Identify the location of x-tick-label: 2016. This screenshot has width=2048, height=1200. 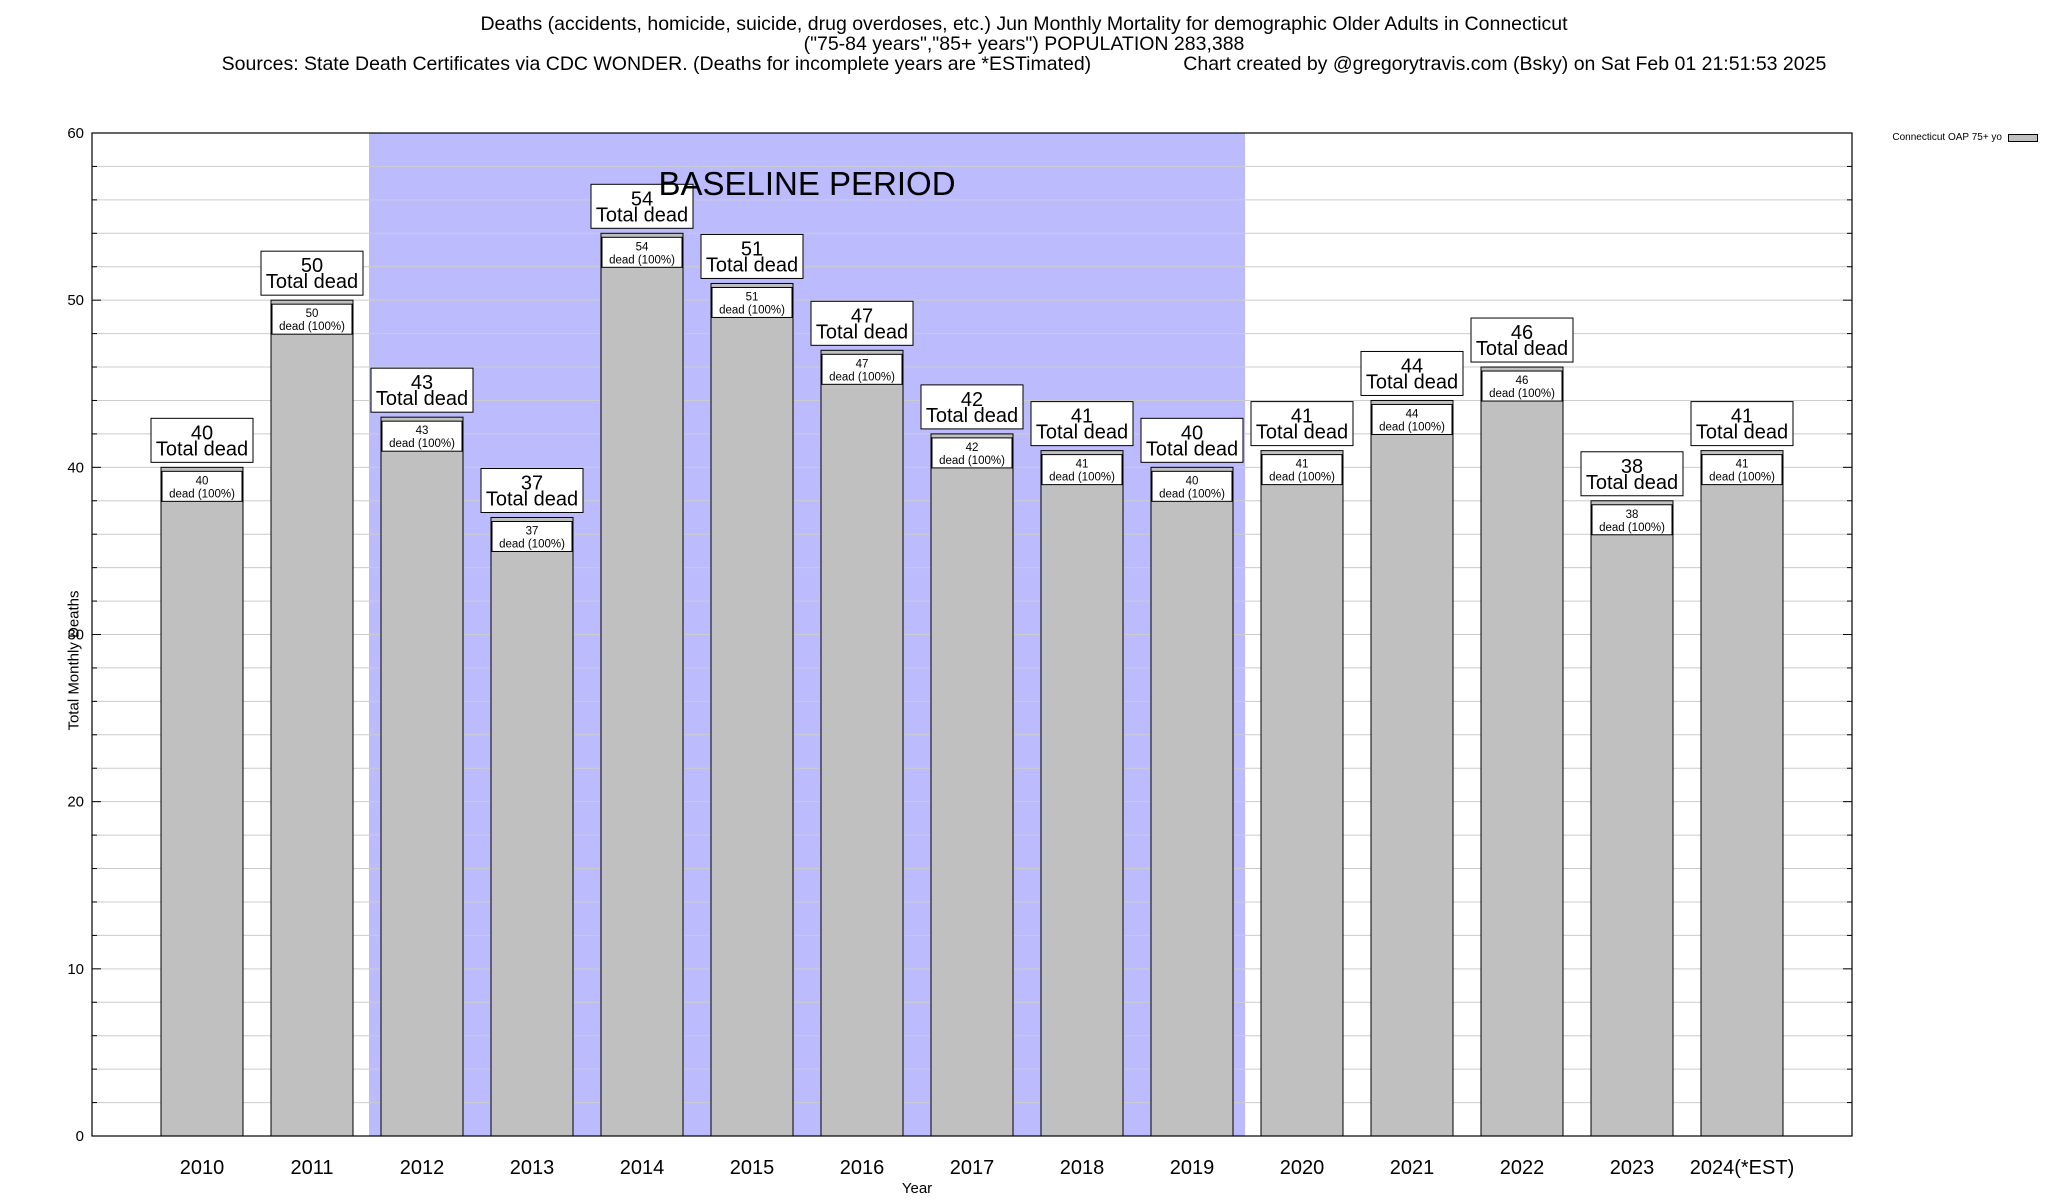
(862, 1168).